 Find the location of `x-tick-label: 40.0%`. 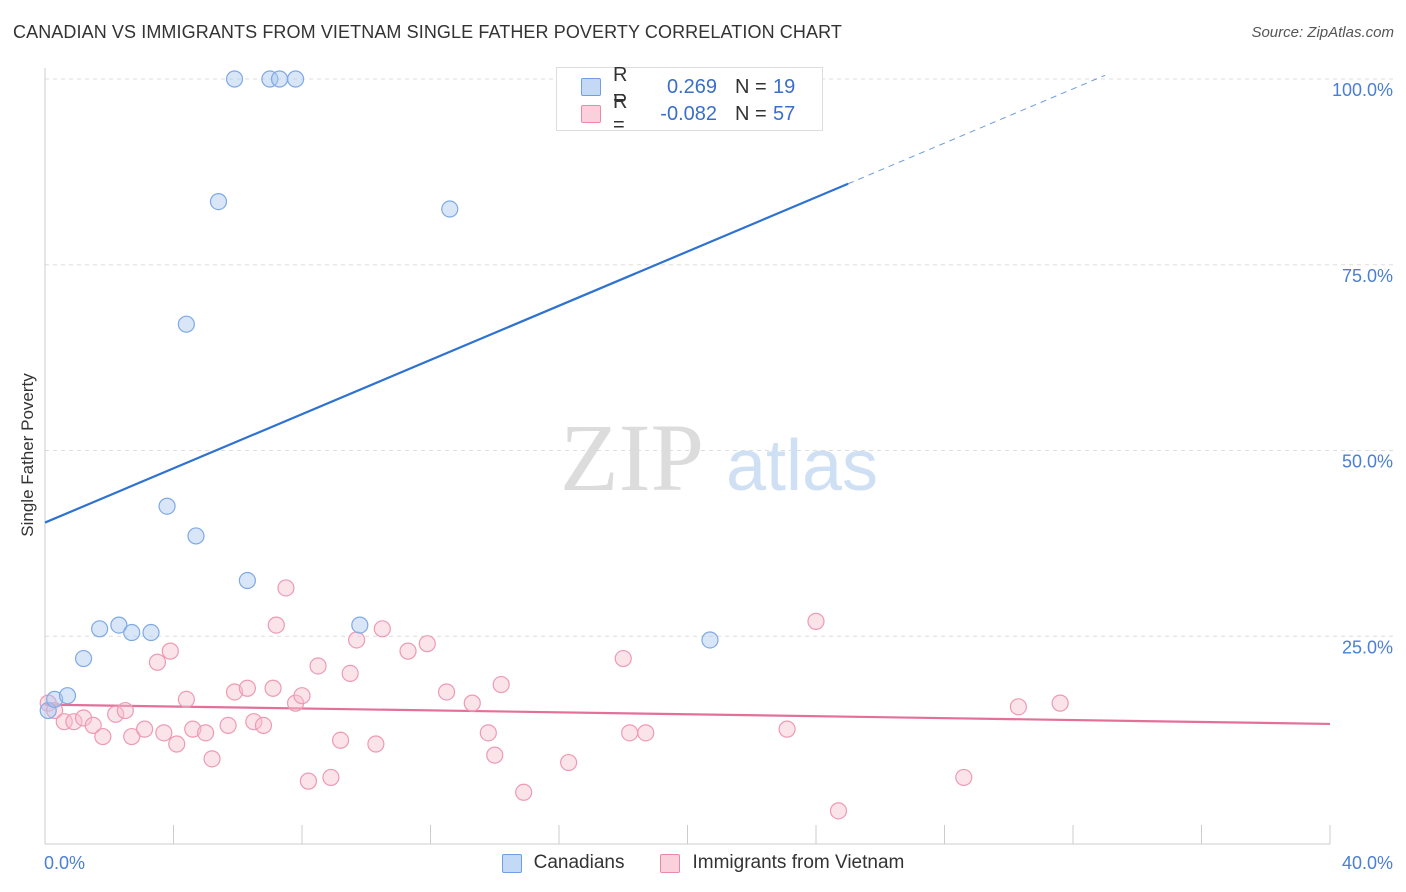

x-tick-label: 40.0% is located at coordinates (1367, 863).